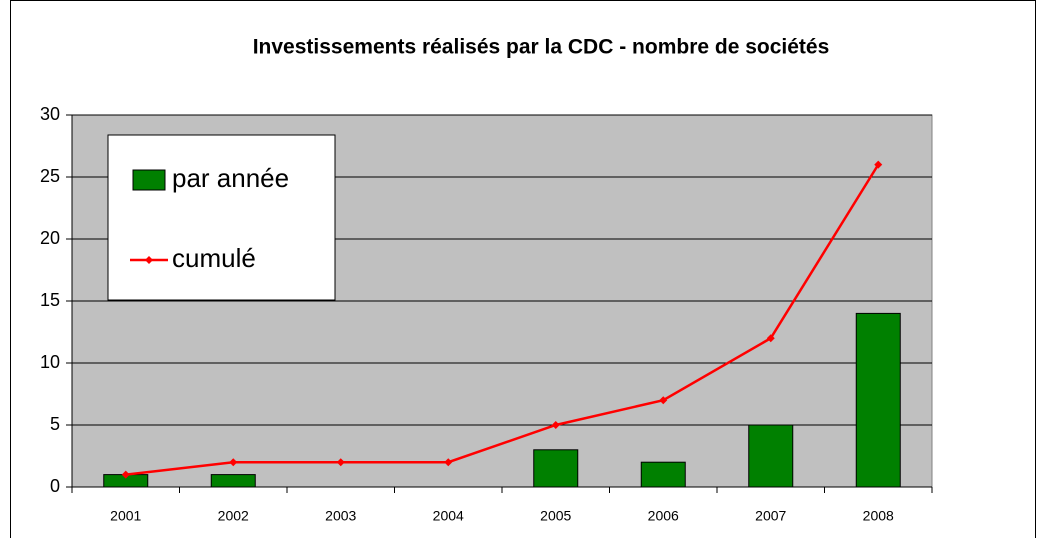 This screenshot has height=538, width=1045. I want to click on x-tick-label: 2001, so click(125, 516).